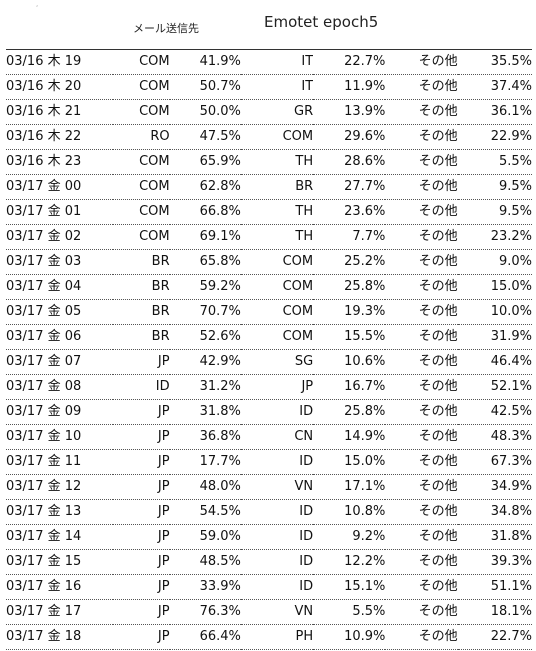 This screenshot has height=651, width=536. I want to click on table-row: 03/17 金 02 COM 69.1% TH 7.7% その他 23.2%, so click(269, 237).